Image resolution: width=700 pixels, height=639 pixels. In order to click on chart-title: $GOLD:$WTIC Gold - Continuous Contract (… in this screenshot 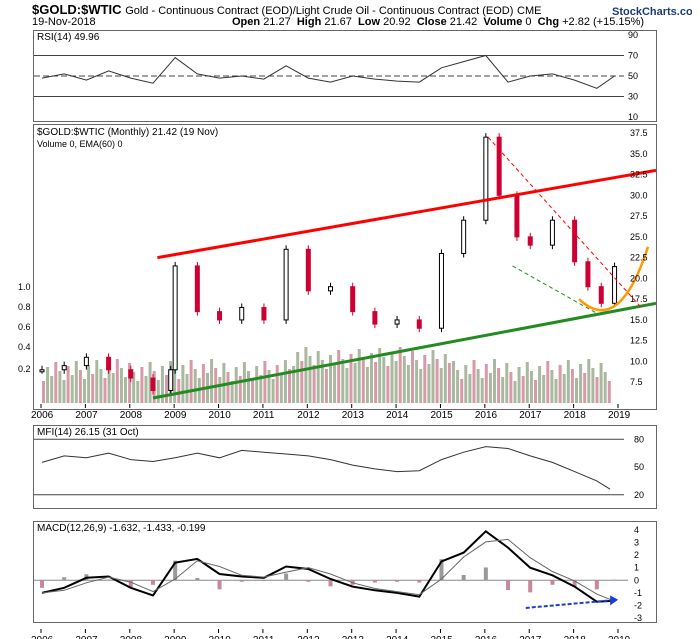, I will do `click(287, 9)`.